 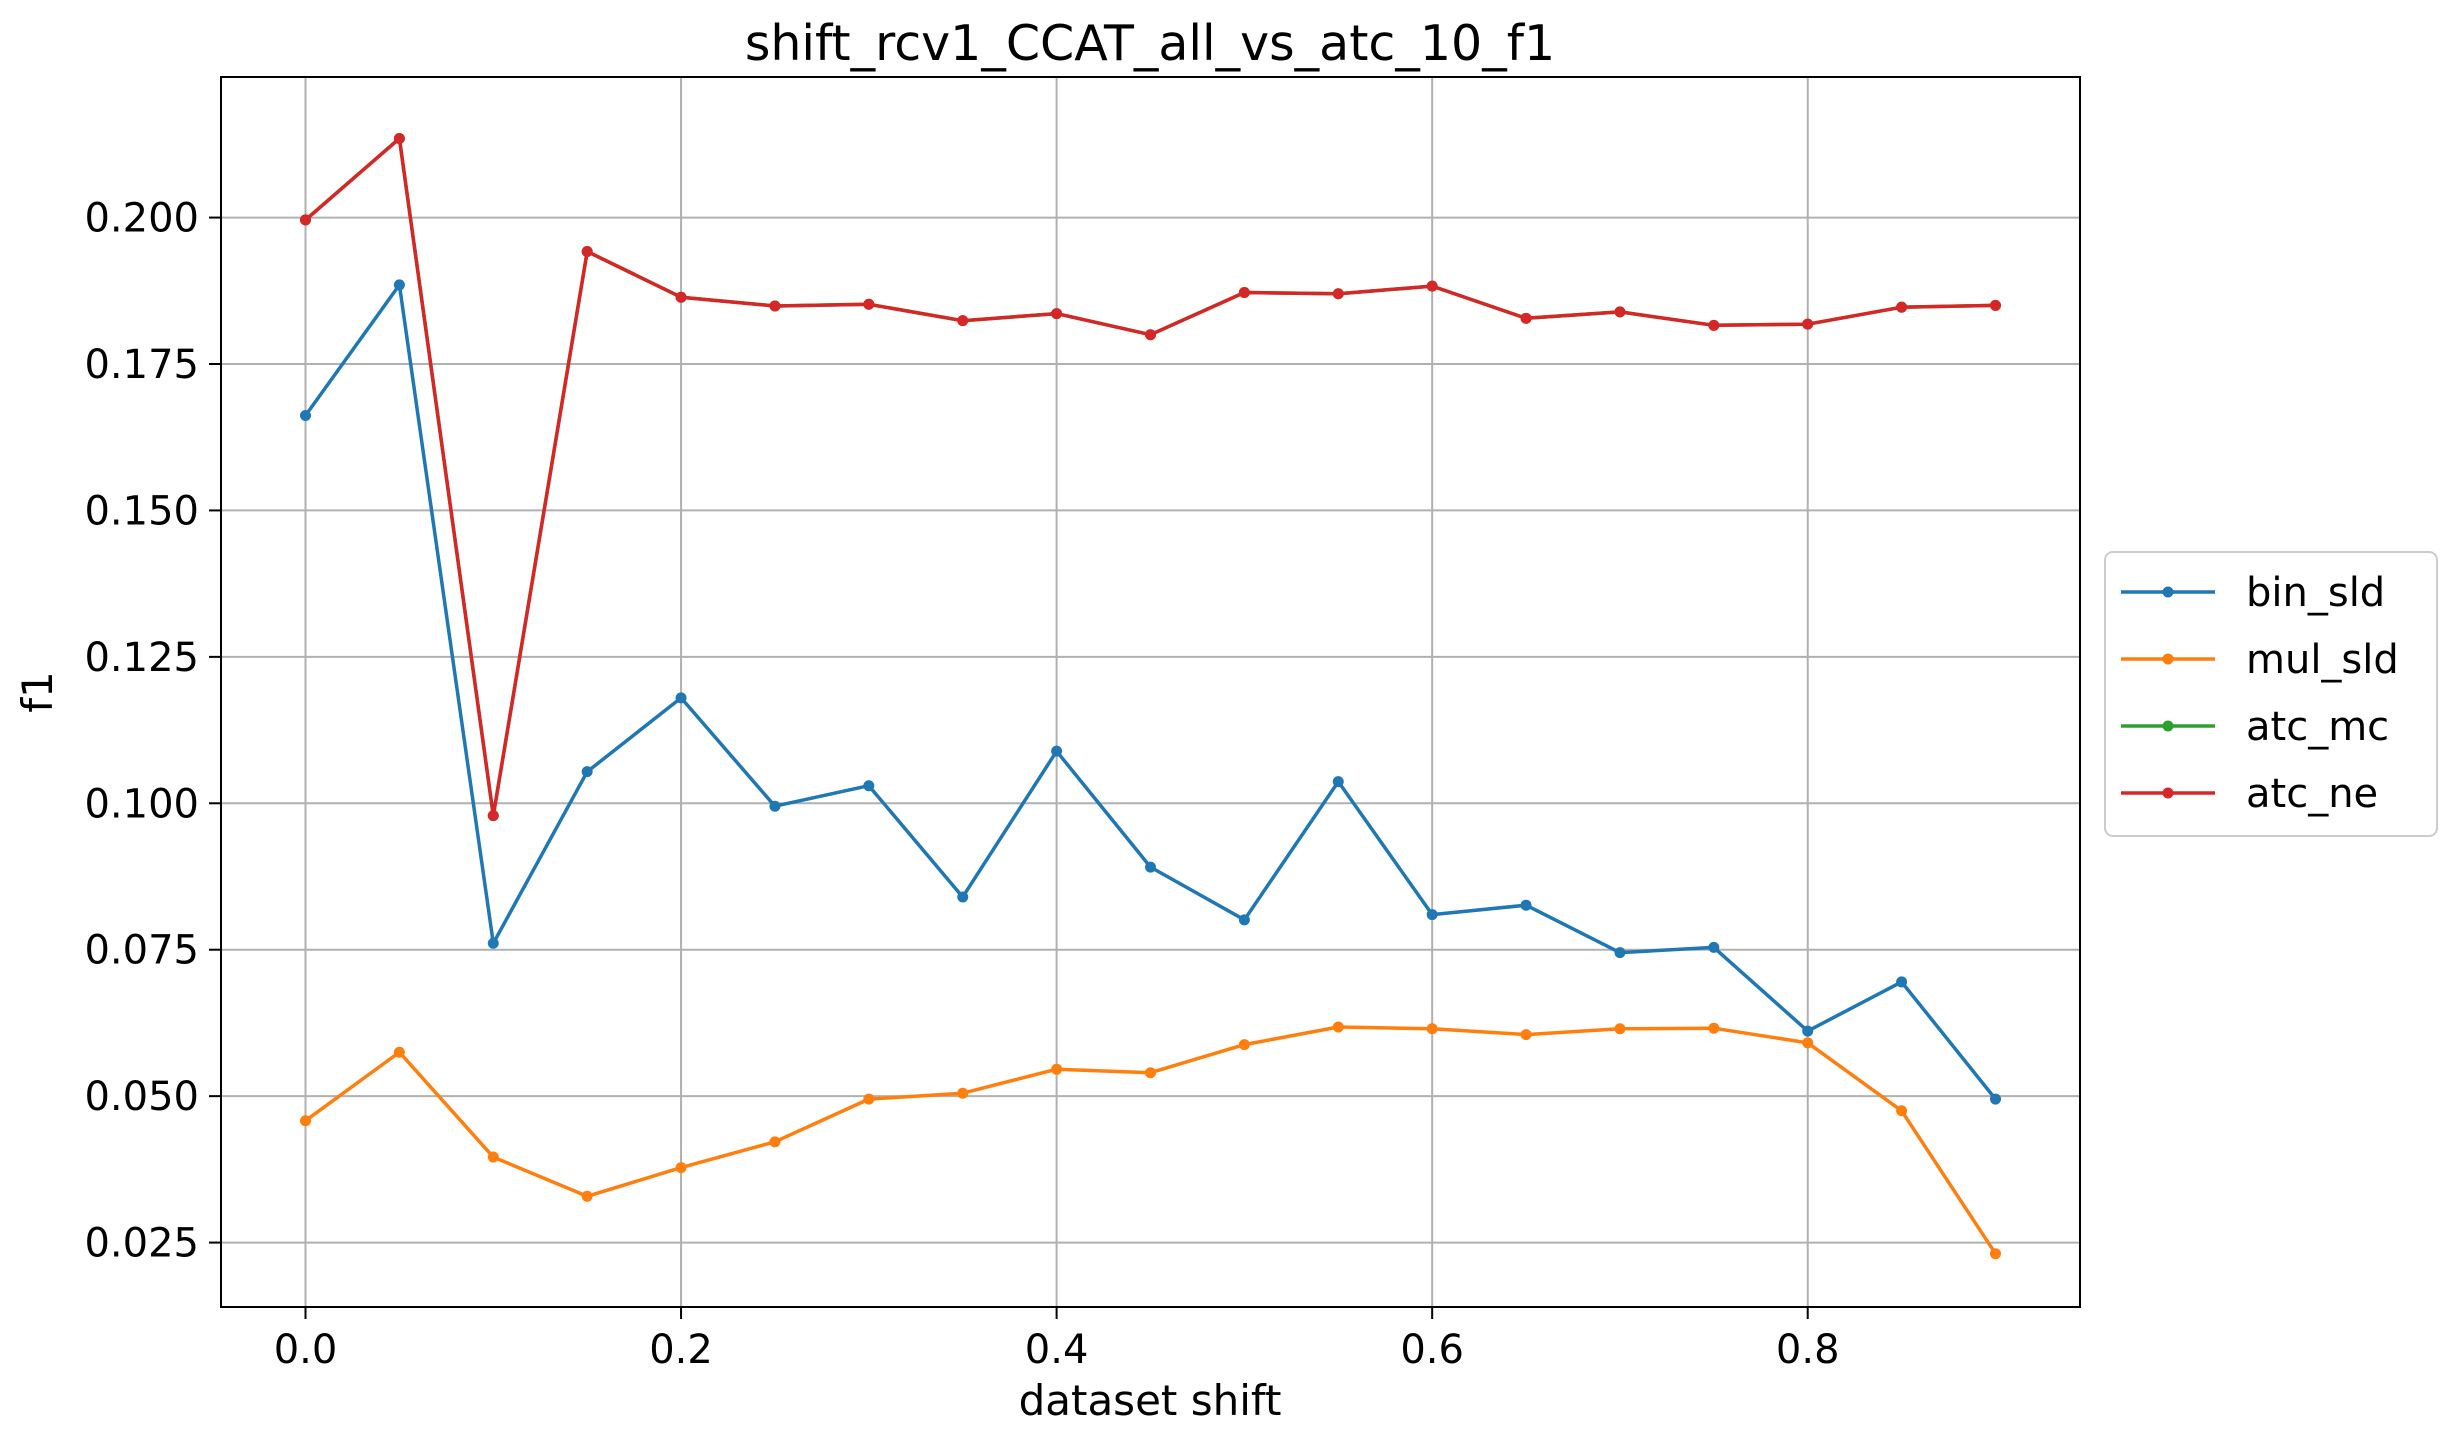 What do you see at coordinates (2312, 794) in the screenshot?
I see `legend-label-atc_ne: atc_ne` at bounding box center [2312, 794].